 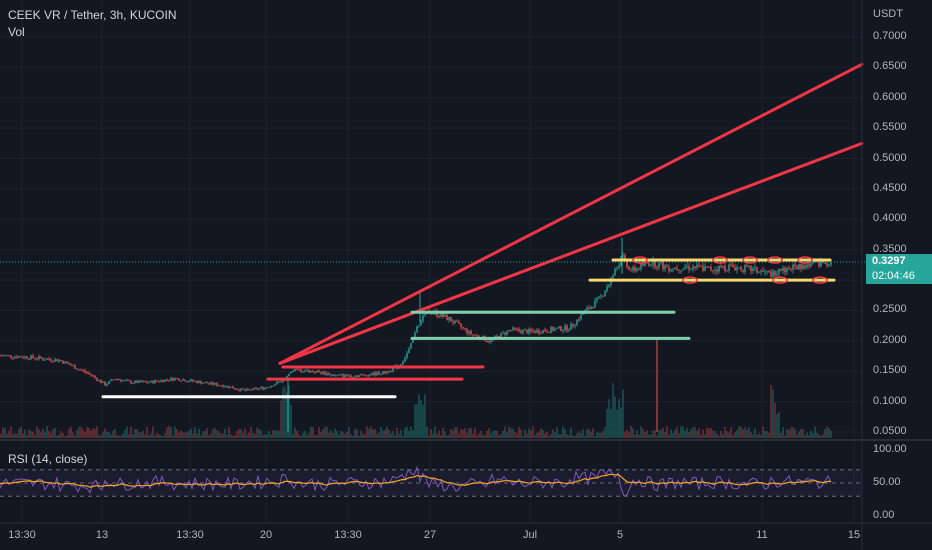 What do you see at coordinates (890, 431) in the screenshot?
I see `price-tick-label: 0.0500` at bounding box center [890, 431].